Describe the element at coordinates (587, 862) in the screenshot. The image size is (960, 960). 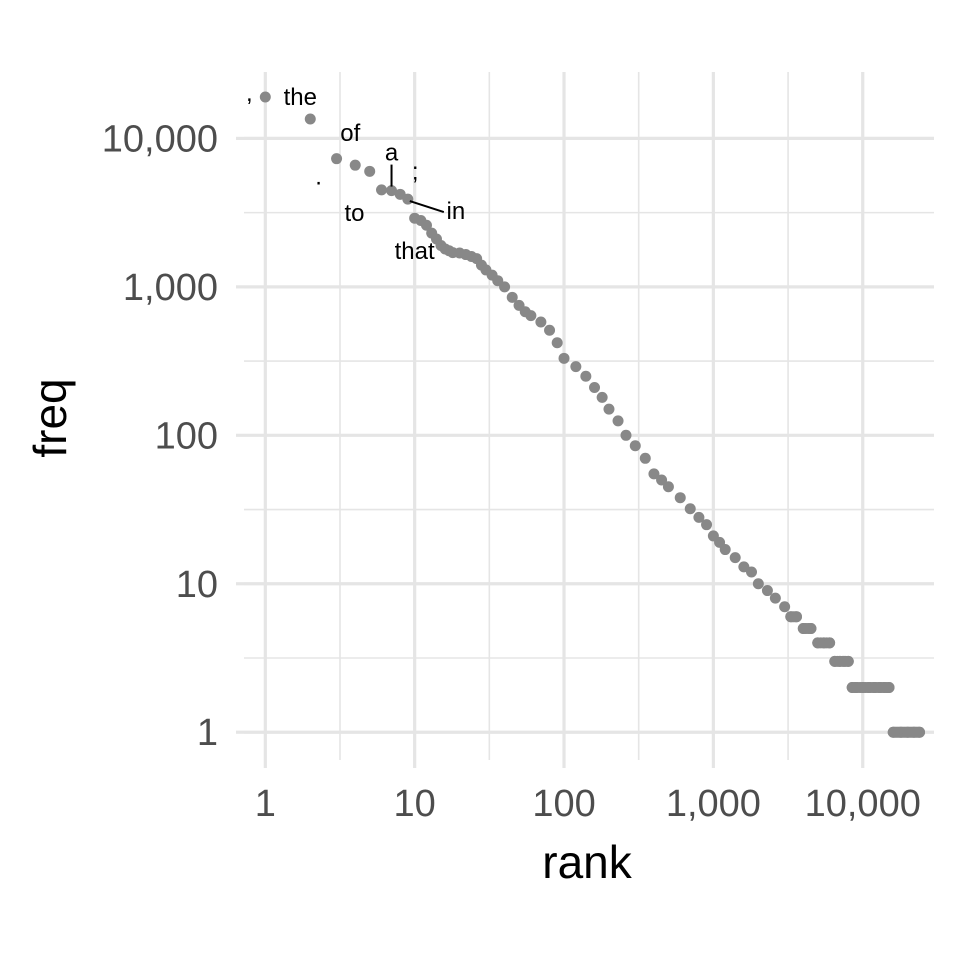
I see `x-axis-title: rank` at that location.